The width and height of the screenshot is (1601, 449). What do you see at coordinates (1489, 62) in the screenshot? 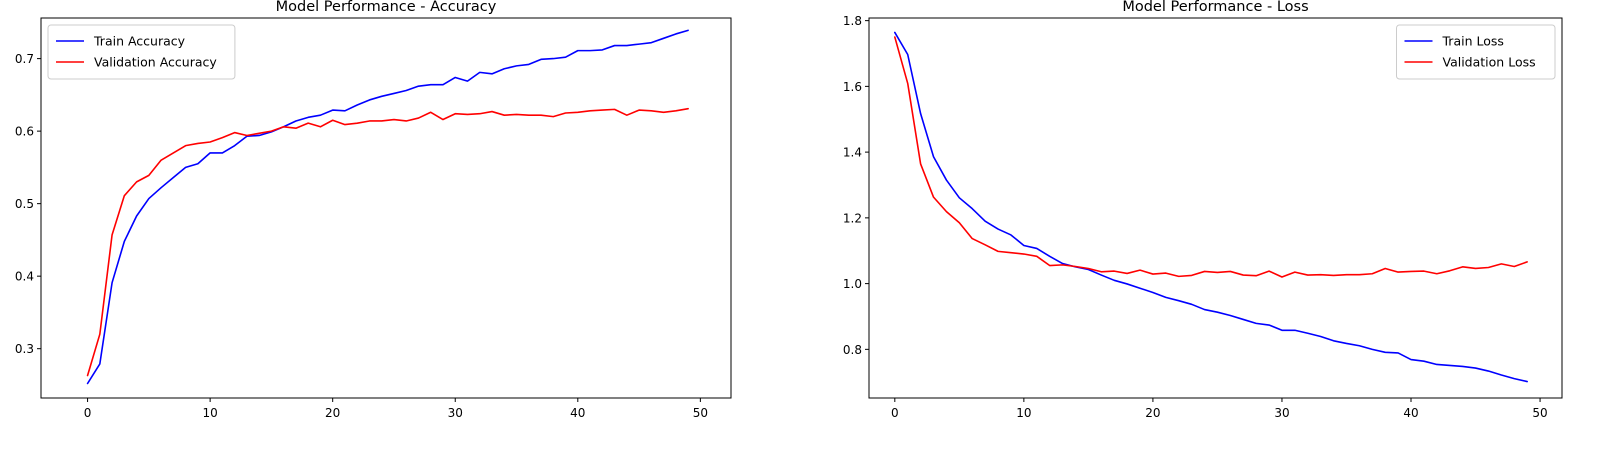
I see `loss-legend-label-validation-loss: Validation Loss` at bounding box center [1489, 62].